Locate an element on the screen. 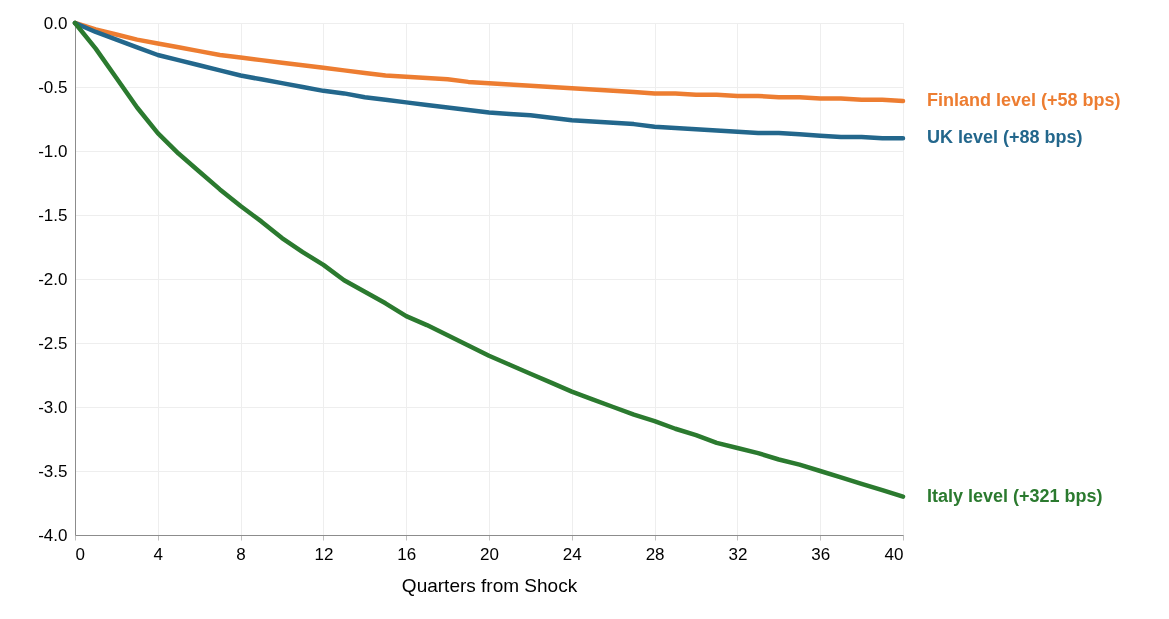 This screenshot has height=619, width=1169. x-tick-label: 20 is located at coordinates (489, 554).